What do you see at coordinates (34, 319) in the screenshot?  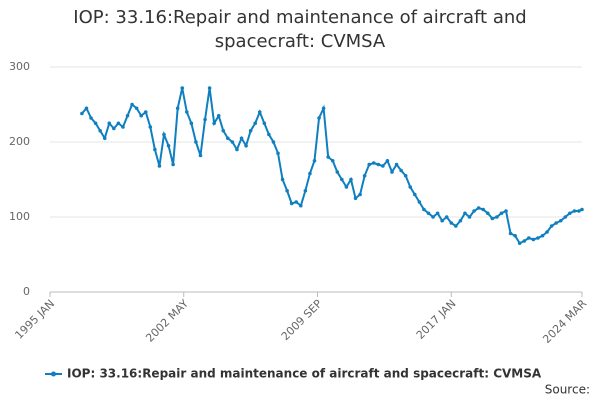 I see `x-tick-label: 1995 JAN` at bounding box center [34, 319].